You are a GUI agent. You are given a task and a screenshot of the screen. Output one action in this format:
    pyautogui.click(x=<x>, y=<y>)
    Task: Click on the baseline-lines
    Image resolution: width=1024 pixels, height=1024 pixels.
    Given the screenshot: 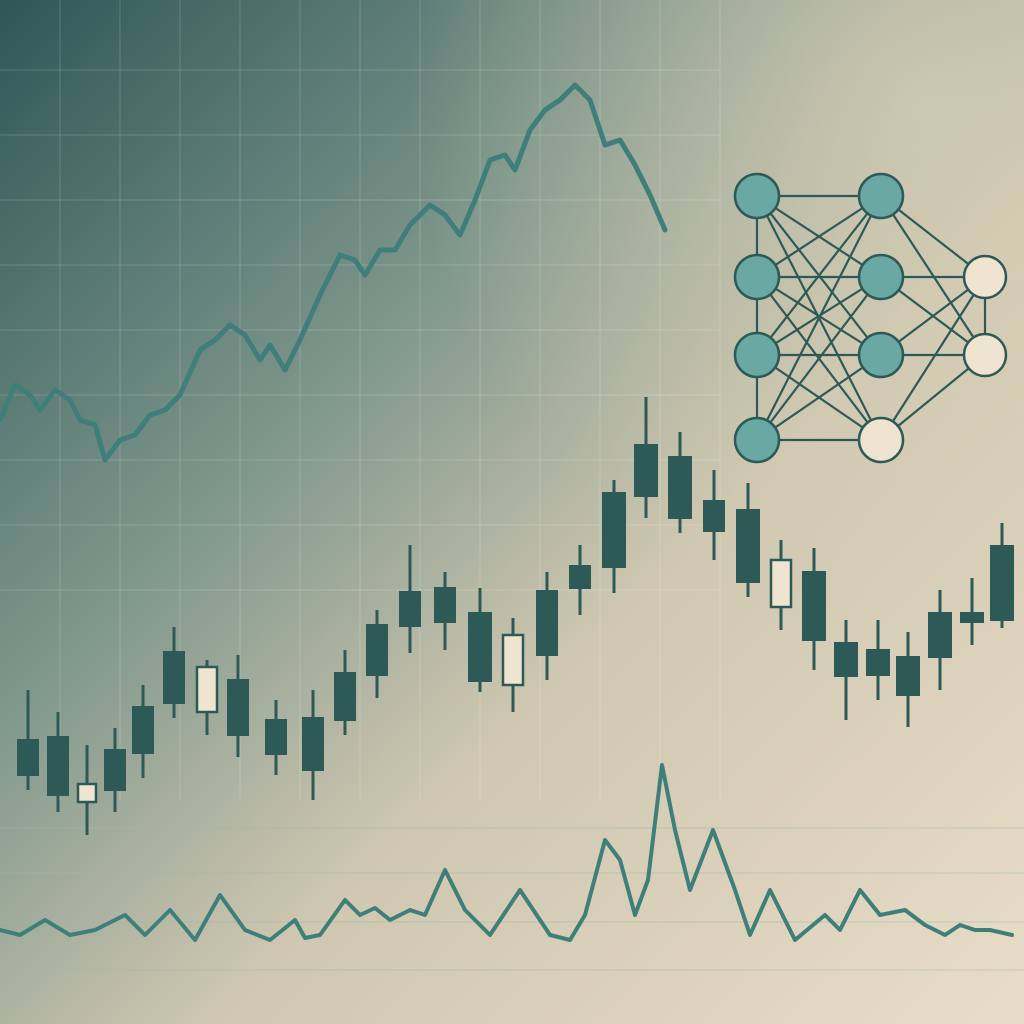 What is the action you would take?
    pyautogui.click(x=512, y=899)
    